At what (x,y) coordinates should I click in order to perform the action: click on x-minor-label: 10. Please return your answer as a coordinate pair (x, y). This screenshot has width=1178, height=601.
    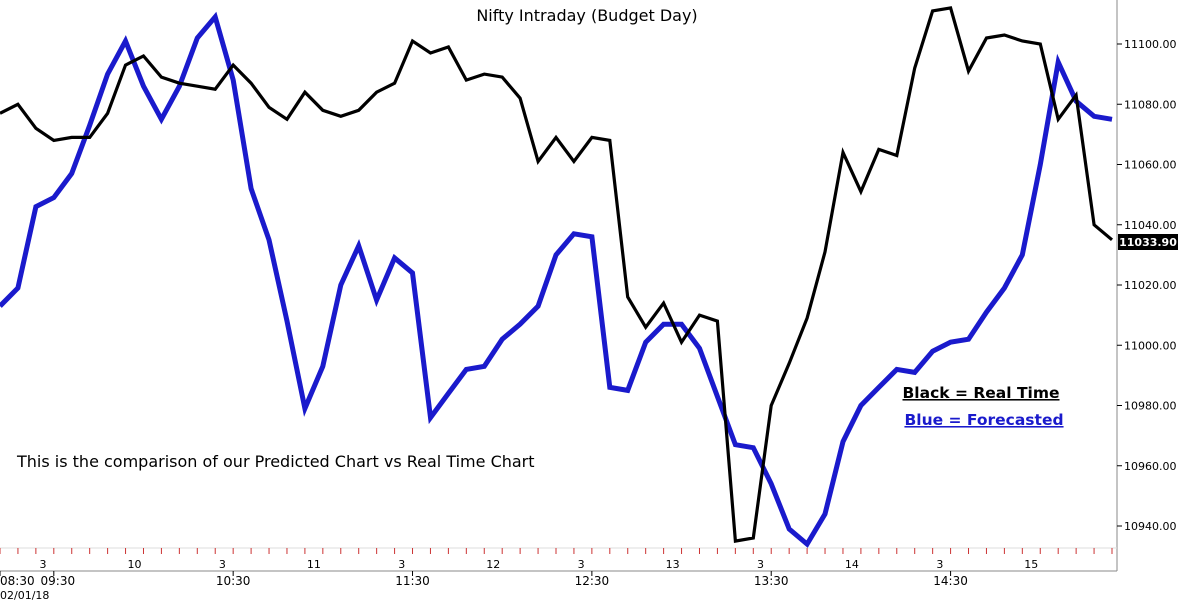
    Looking at the image, I should click on (135, 564).